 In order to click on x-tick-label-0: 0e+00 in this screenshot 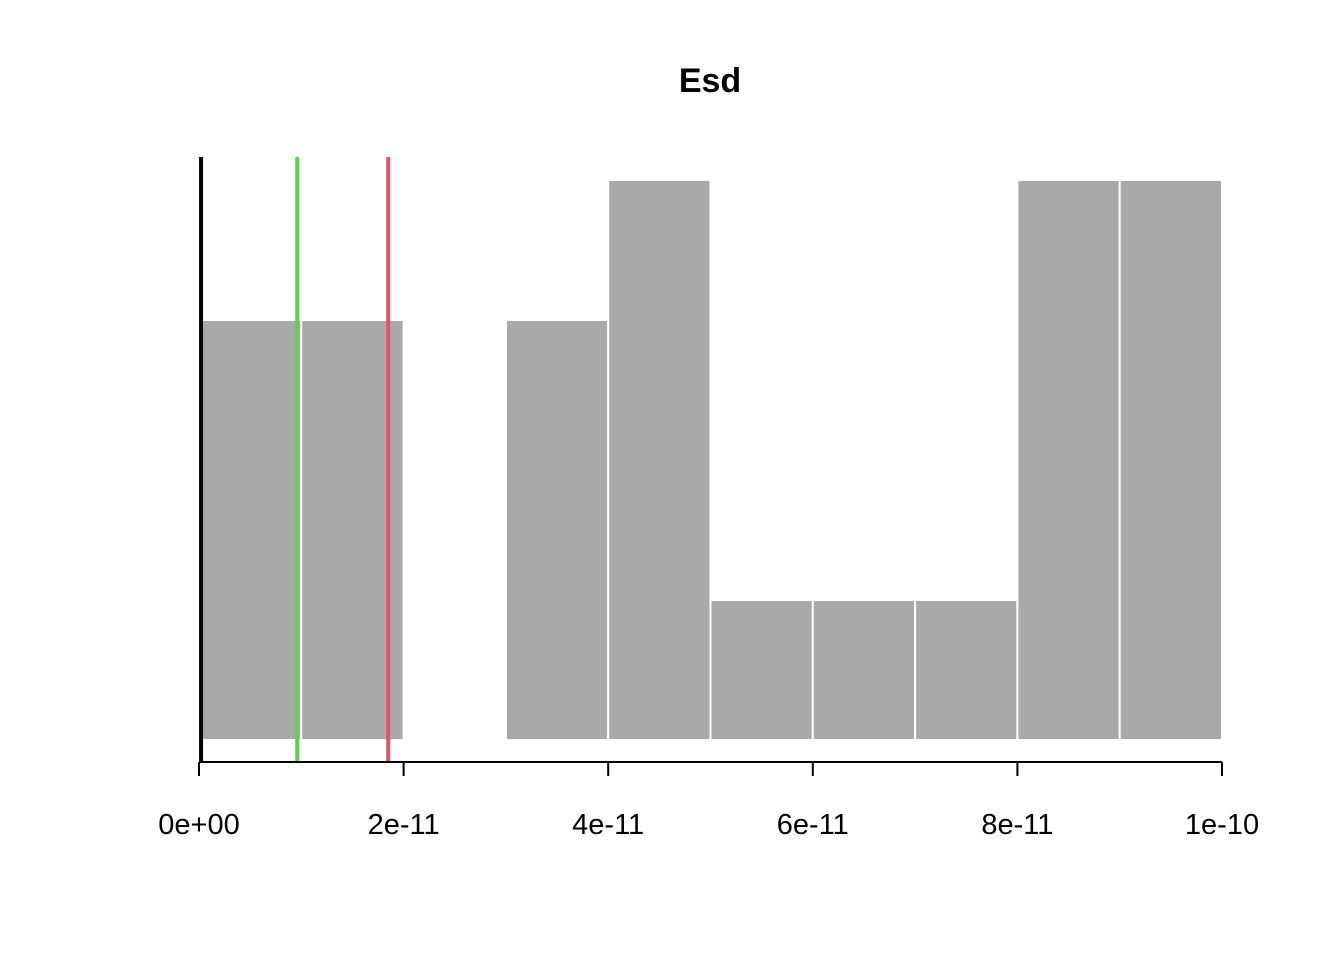, I will do `click(198, 825)`.